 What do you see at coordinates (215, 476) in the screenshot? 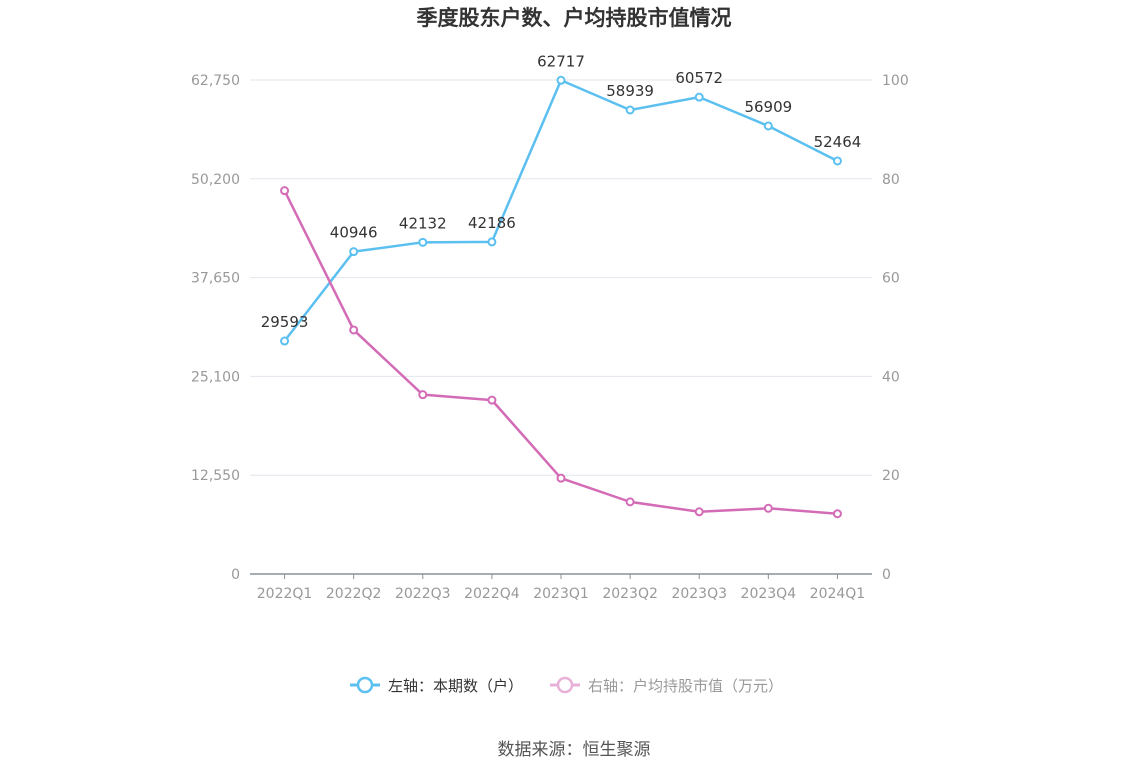
I see `left-tick-label: 12,550` at bounding box center [215, 476].